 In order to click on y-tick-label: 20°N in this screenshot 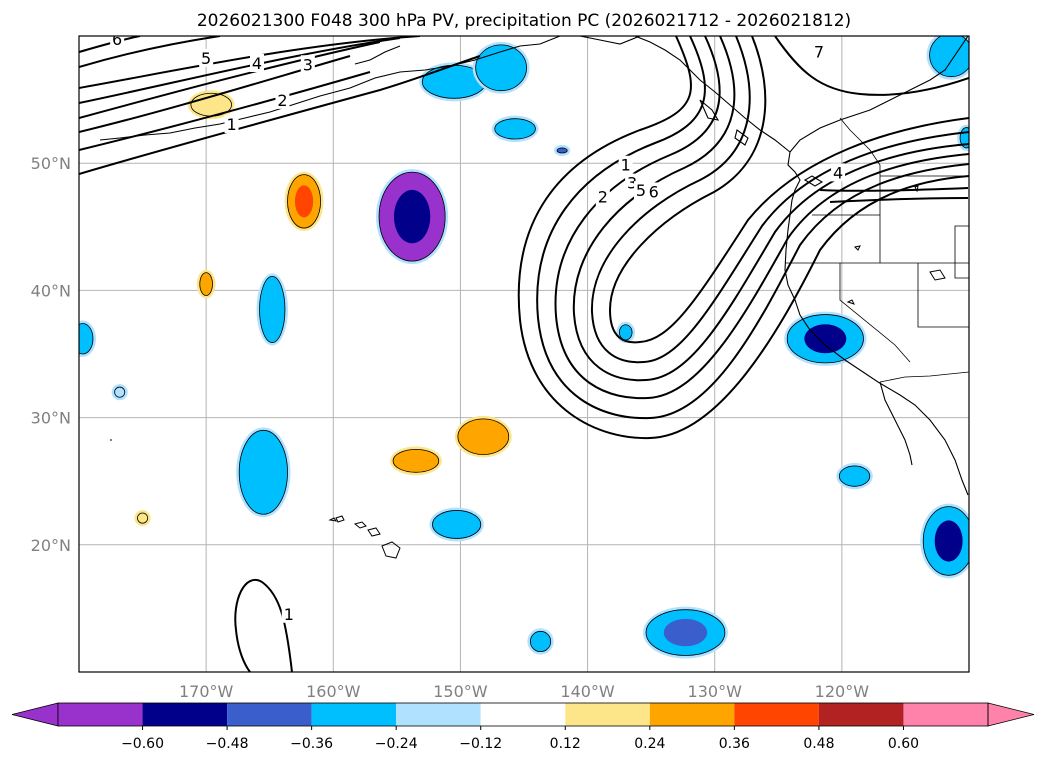, I will do `click(51, 545)`.